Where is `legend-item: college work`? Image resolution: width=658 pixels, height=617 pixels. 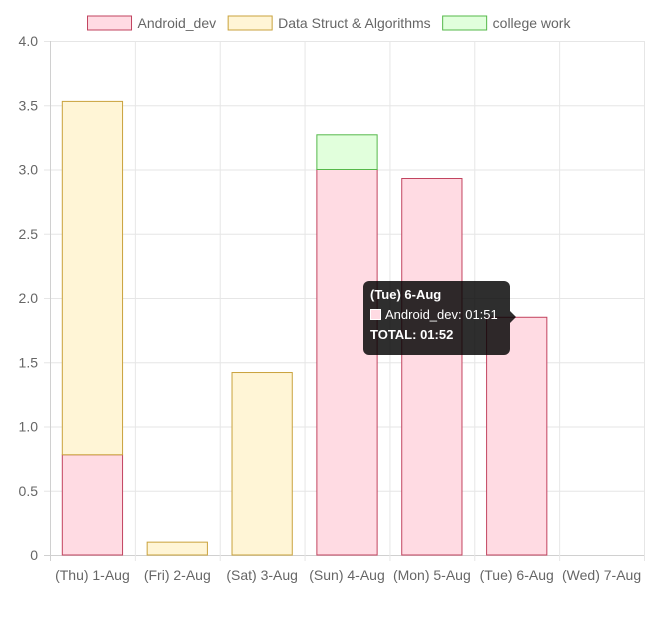
legend-item: college work is located at coordinates (507, 23).